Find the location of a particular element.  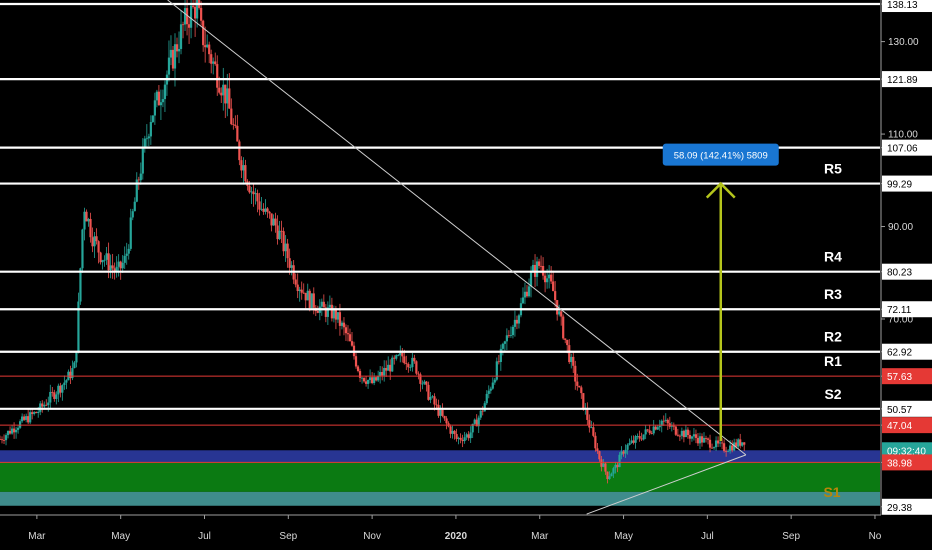

price-badge-text: 57.63 is located at coordinates (899, 377).